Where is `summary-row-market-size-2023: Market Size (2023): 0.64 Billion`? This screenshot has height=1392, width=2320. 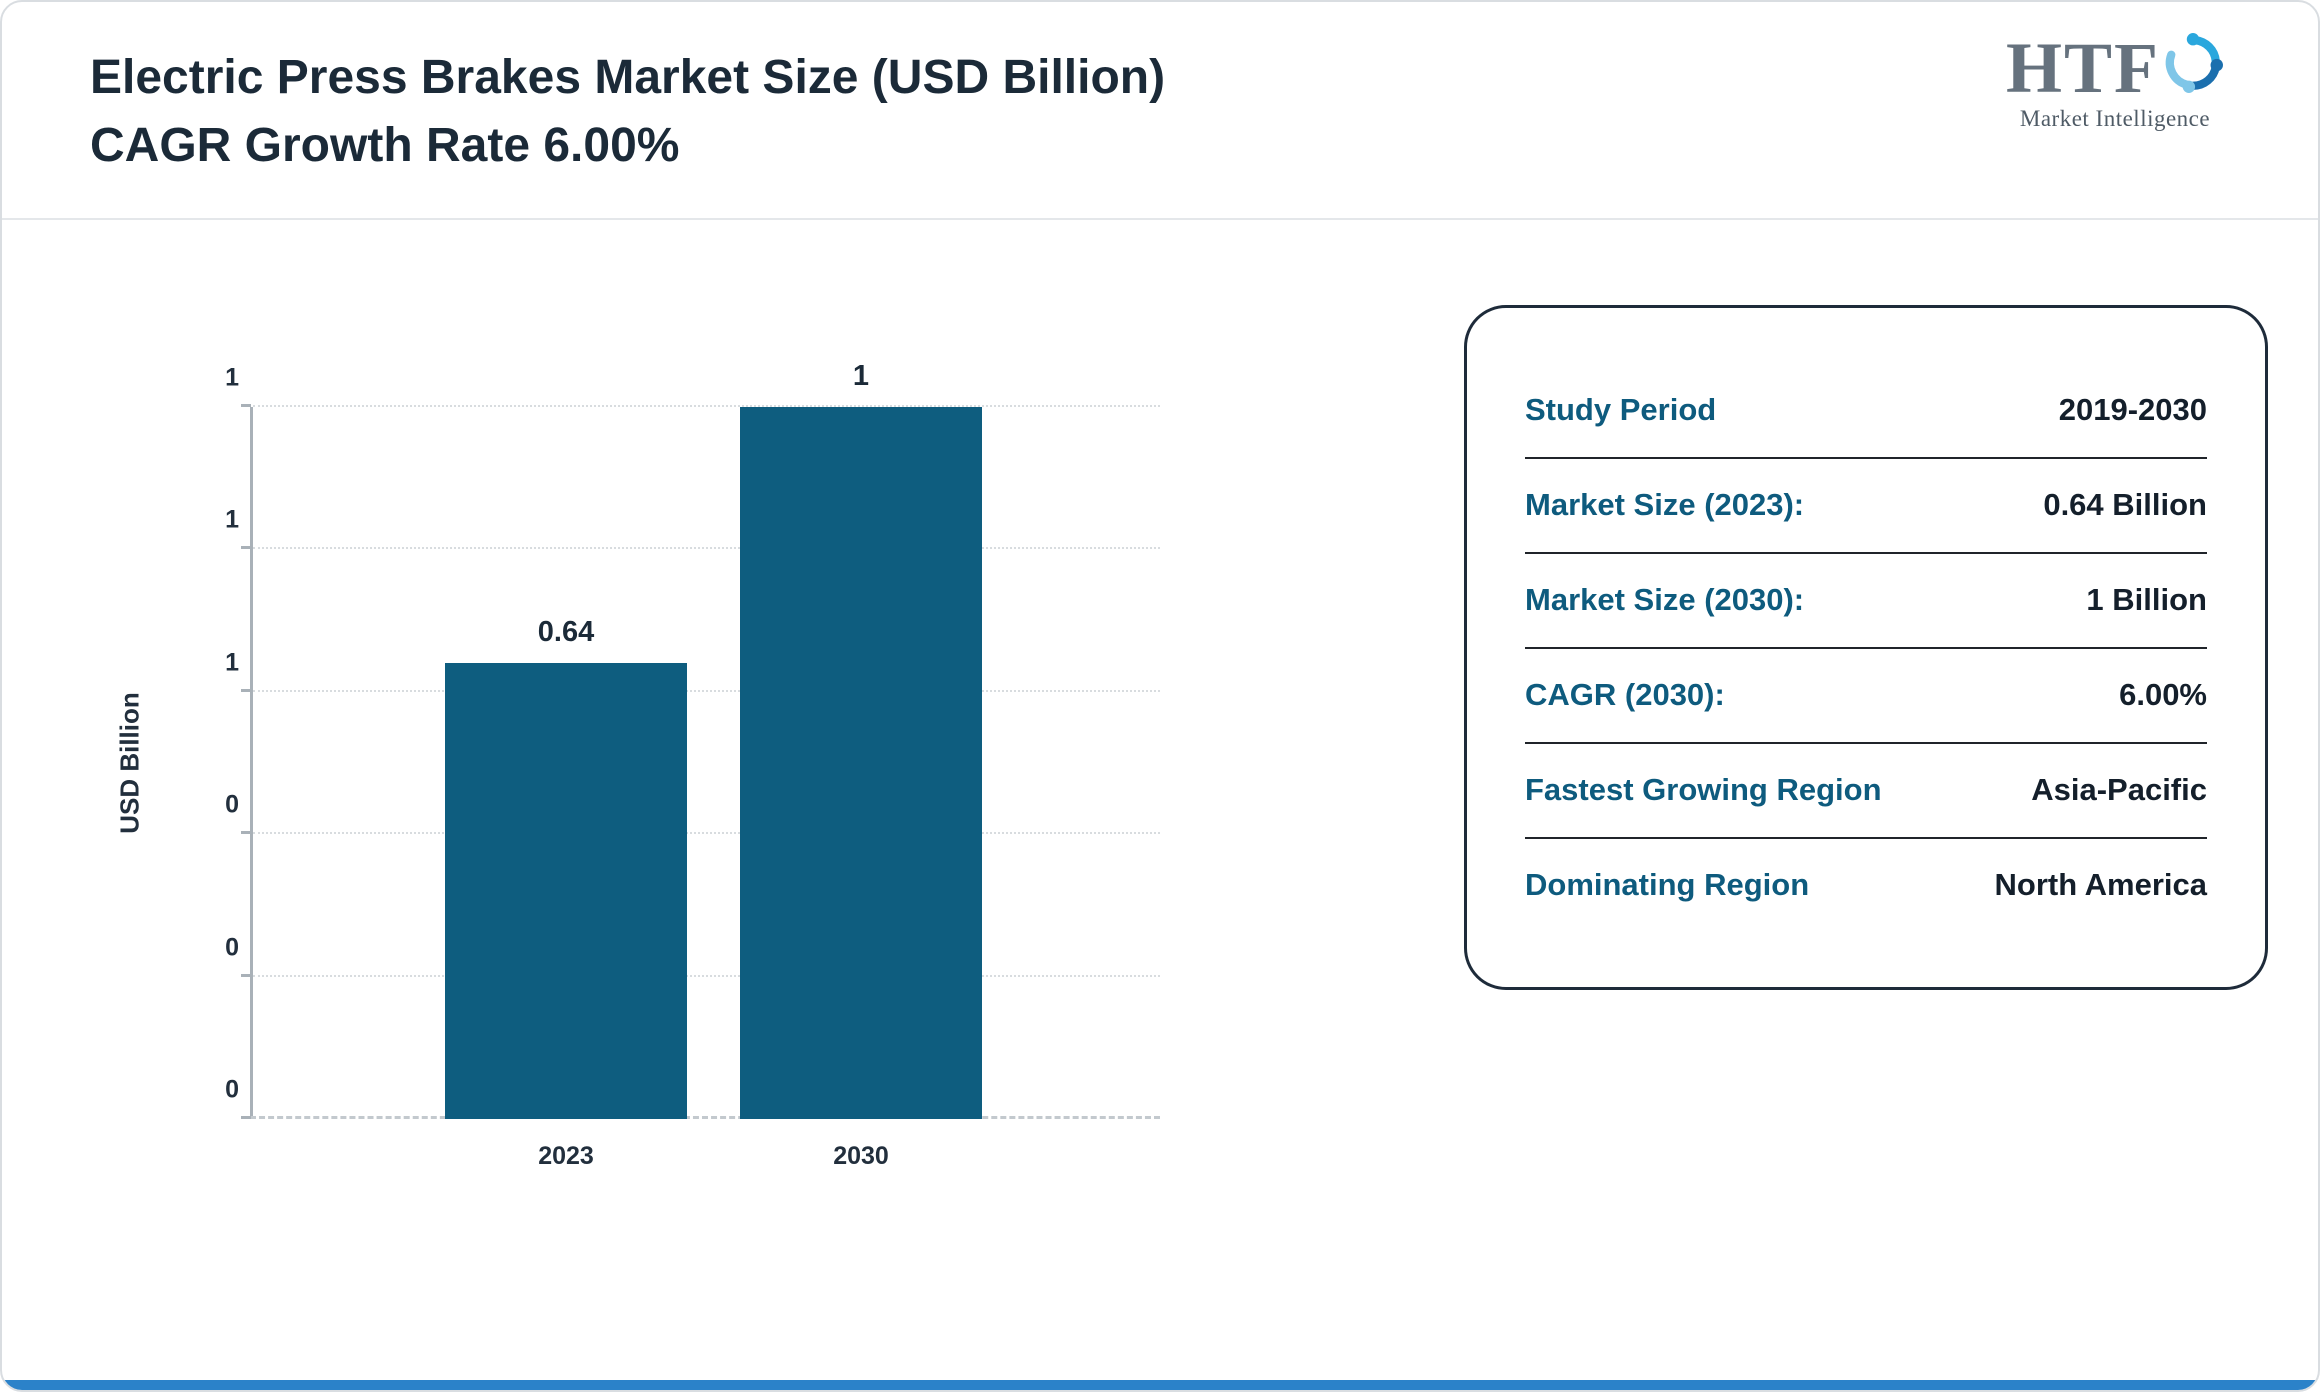
summary-row-market-size-2023: Market Size (2023): 0.64 Billion is located at coordinates (1866, 506).